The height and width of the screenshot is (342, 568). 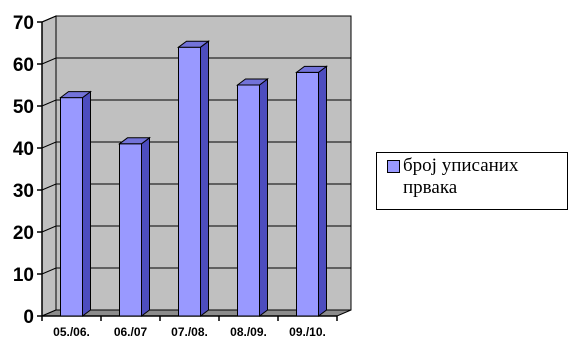 What do you see at coordinates (23, 275) in the screenshot?
I see `y-tick-label: 10` at bounding box center [23, 275].